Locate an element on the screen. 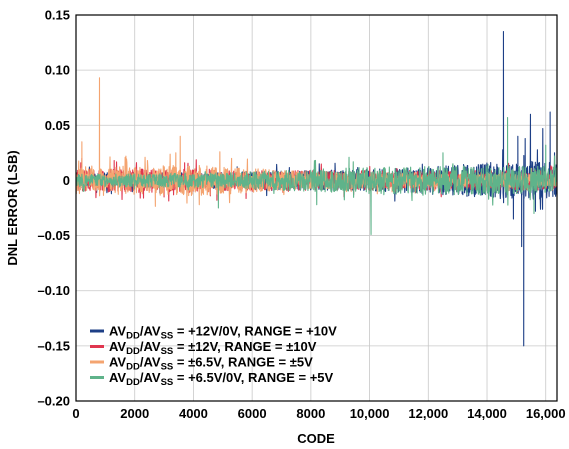 This screenshot has height=449, width=569. legend-entry-1: AVDD/AVSS = +12V/0V, RANGE = +10V is located at coordinates (223, 333).